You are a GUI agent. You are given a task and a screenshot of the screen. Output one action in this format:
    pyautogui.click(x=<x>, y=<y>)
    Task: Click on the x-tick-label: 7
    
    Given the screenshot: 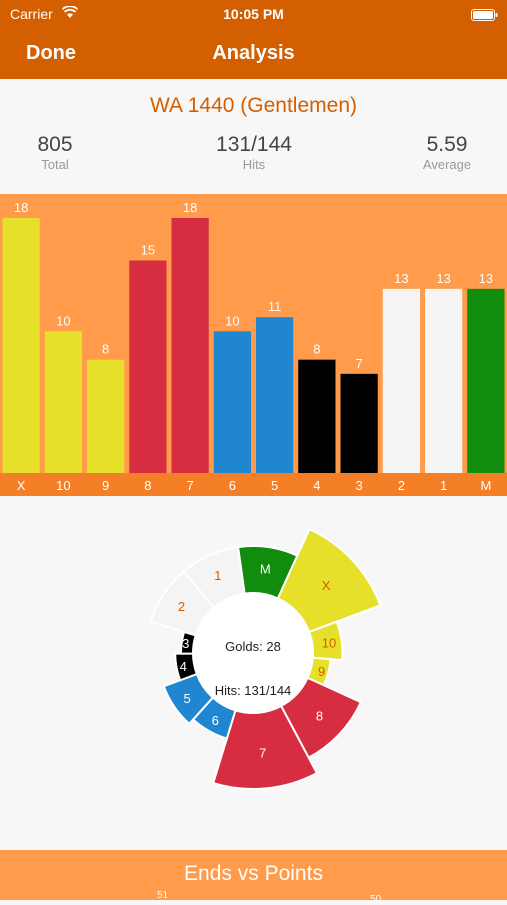 What is the action you would take?
    pyautogui.click(x=190, y=485)
    